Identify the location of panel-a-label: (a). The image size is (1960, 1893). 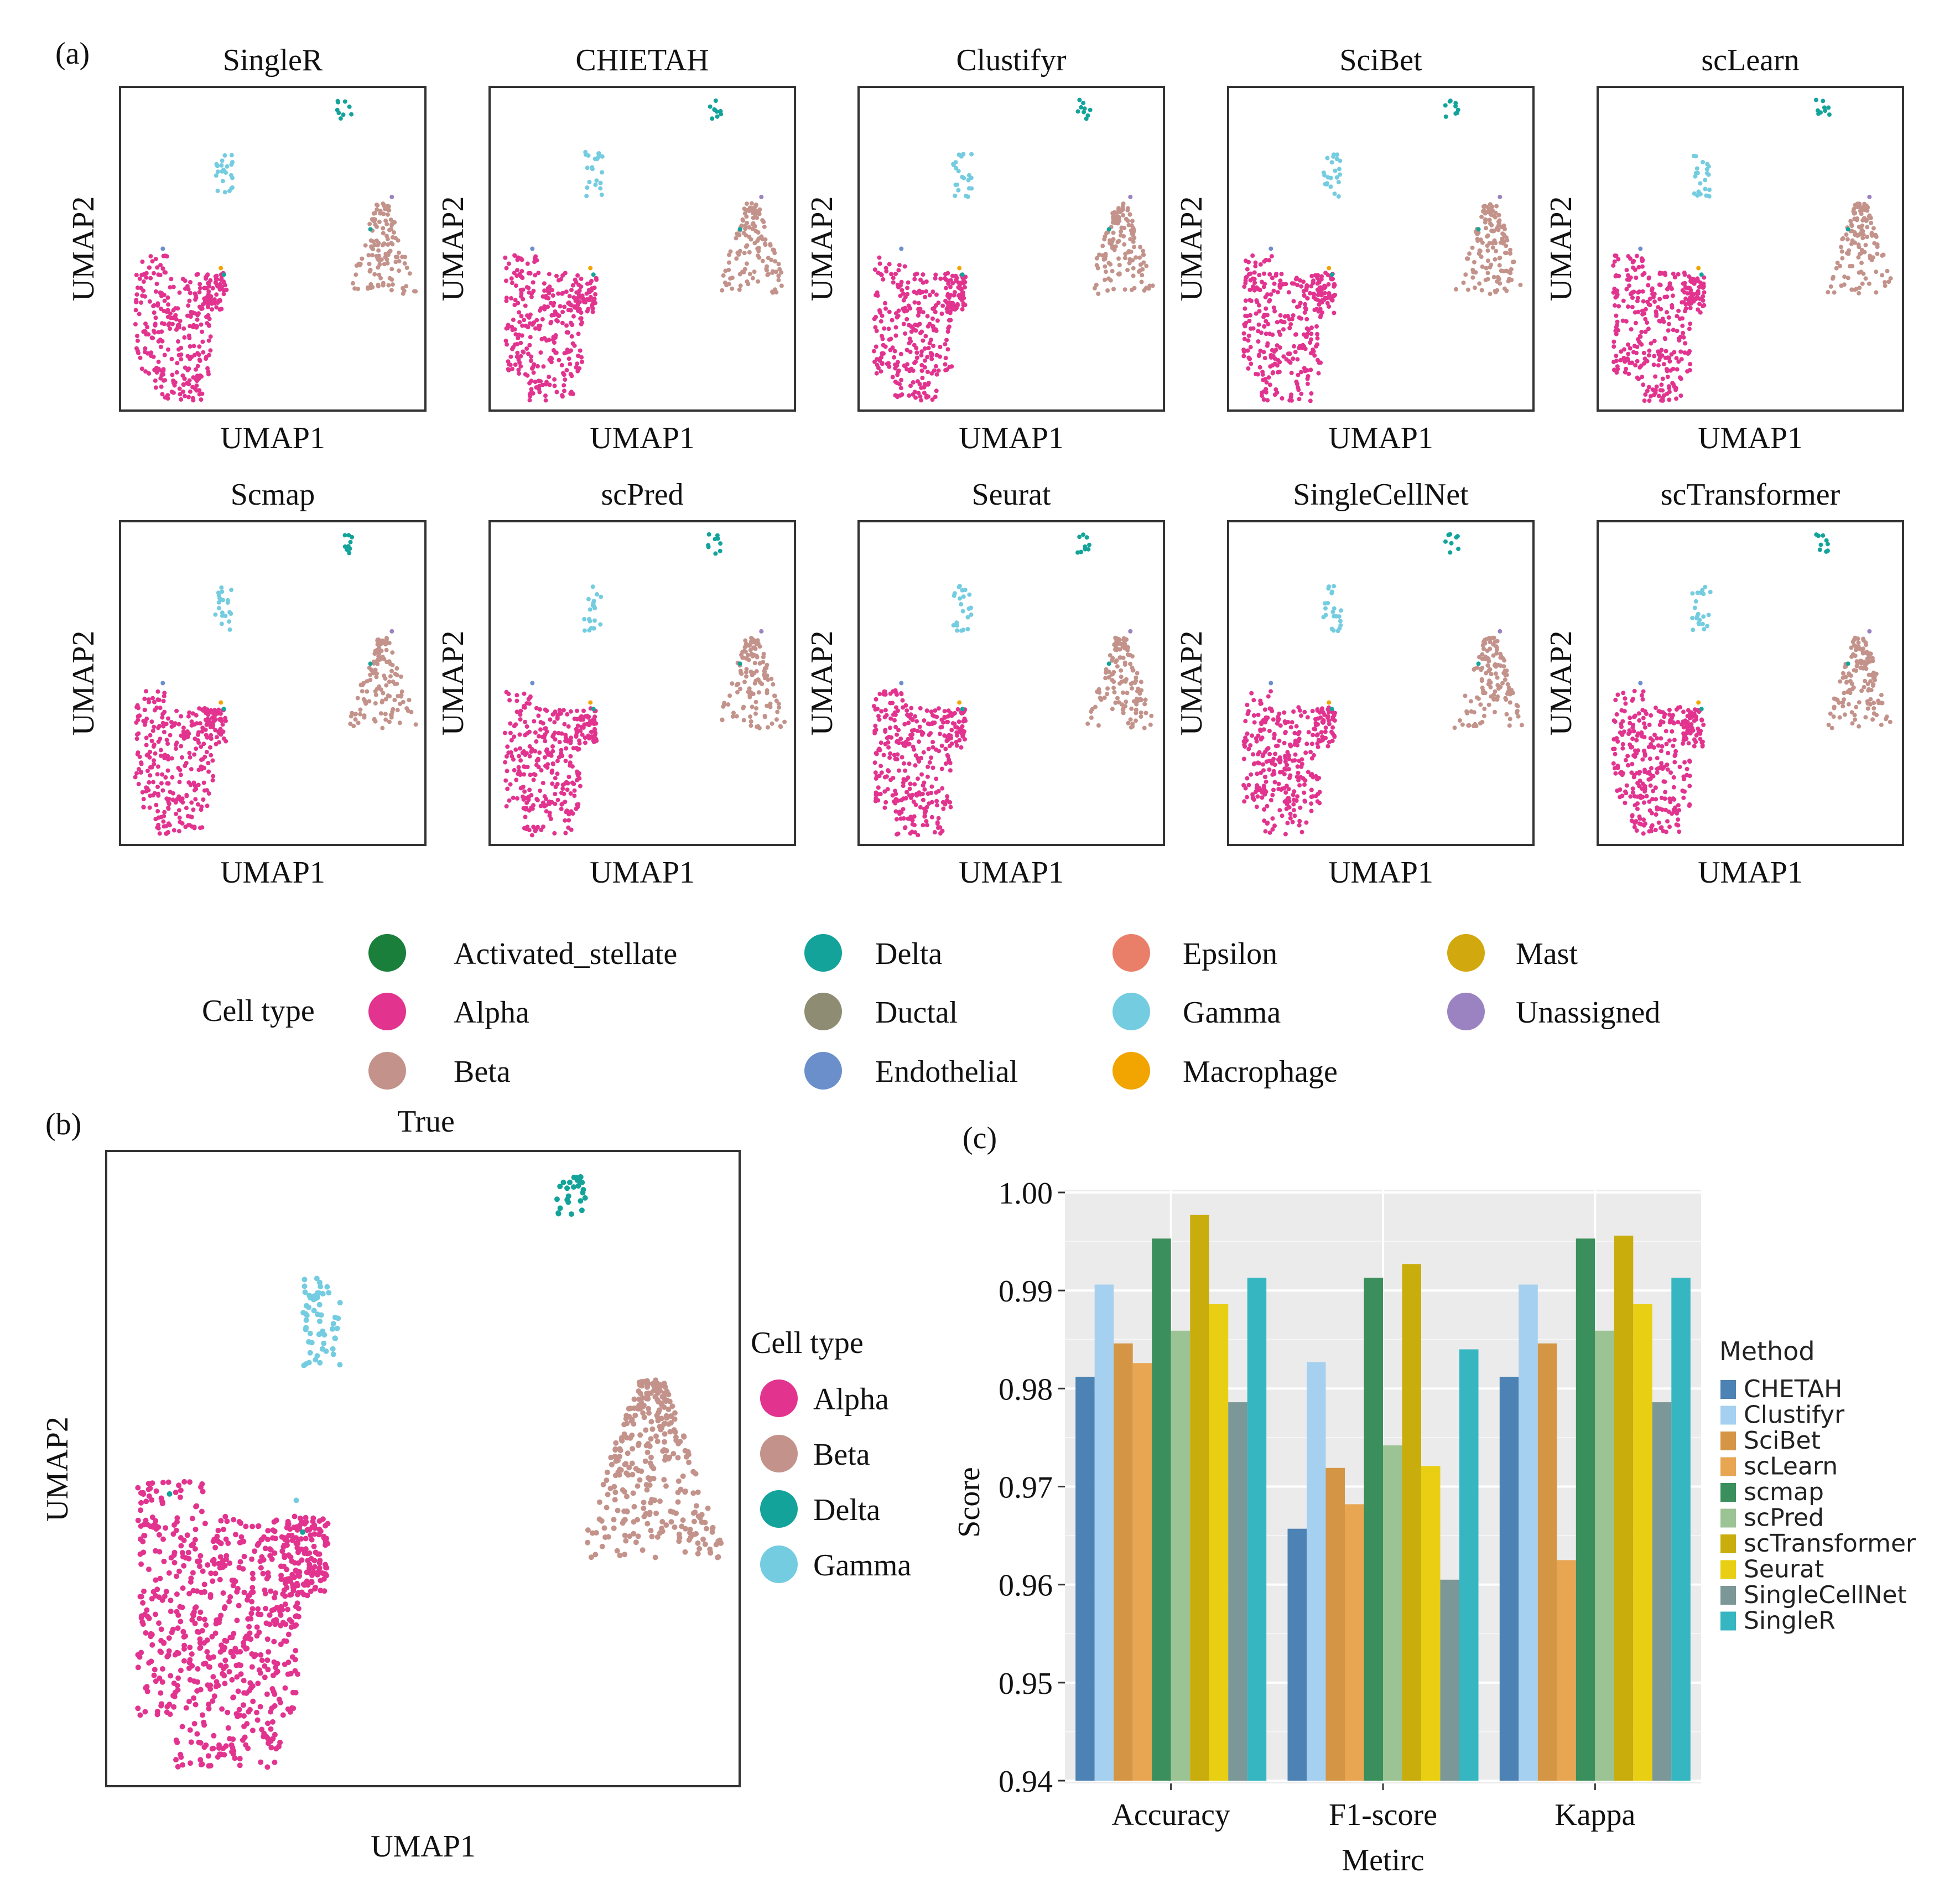
(72, 54).